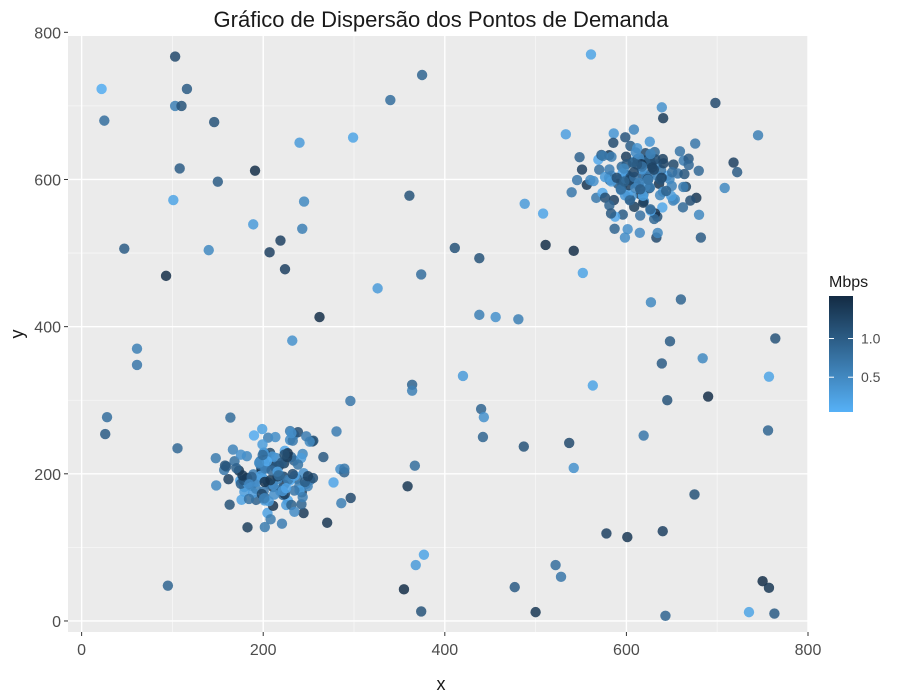 This screenshot has width=900, height=700. I want to click on y-tick-label: 400, so click(47, 328).